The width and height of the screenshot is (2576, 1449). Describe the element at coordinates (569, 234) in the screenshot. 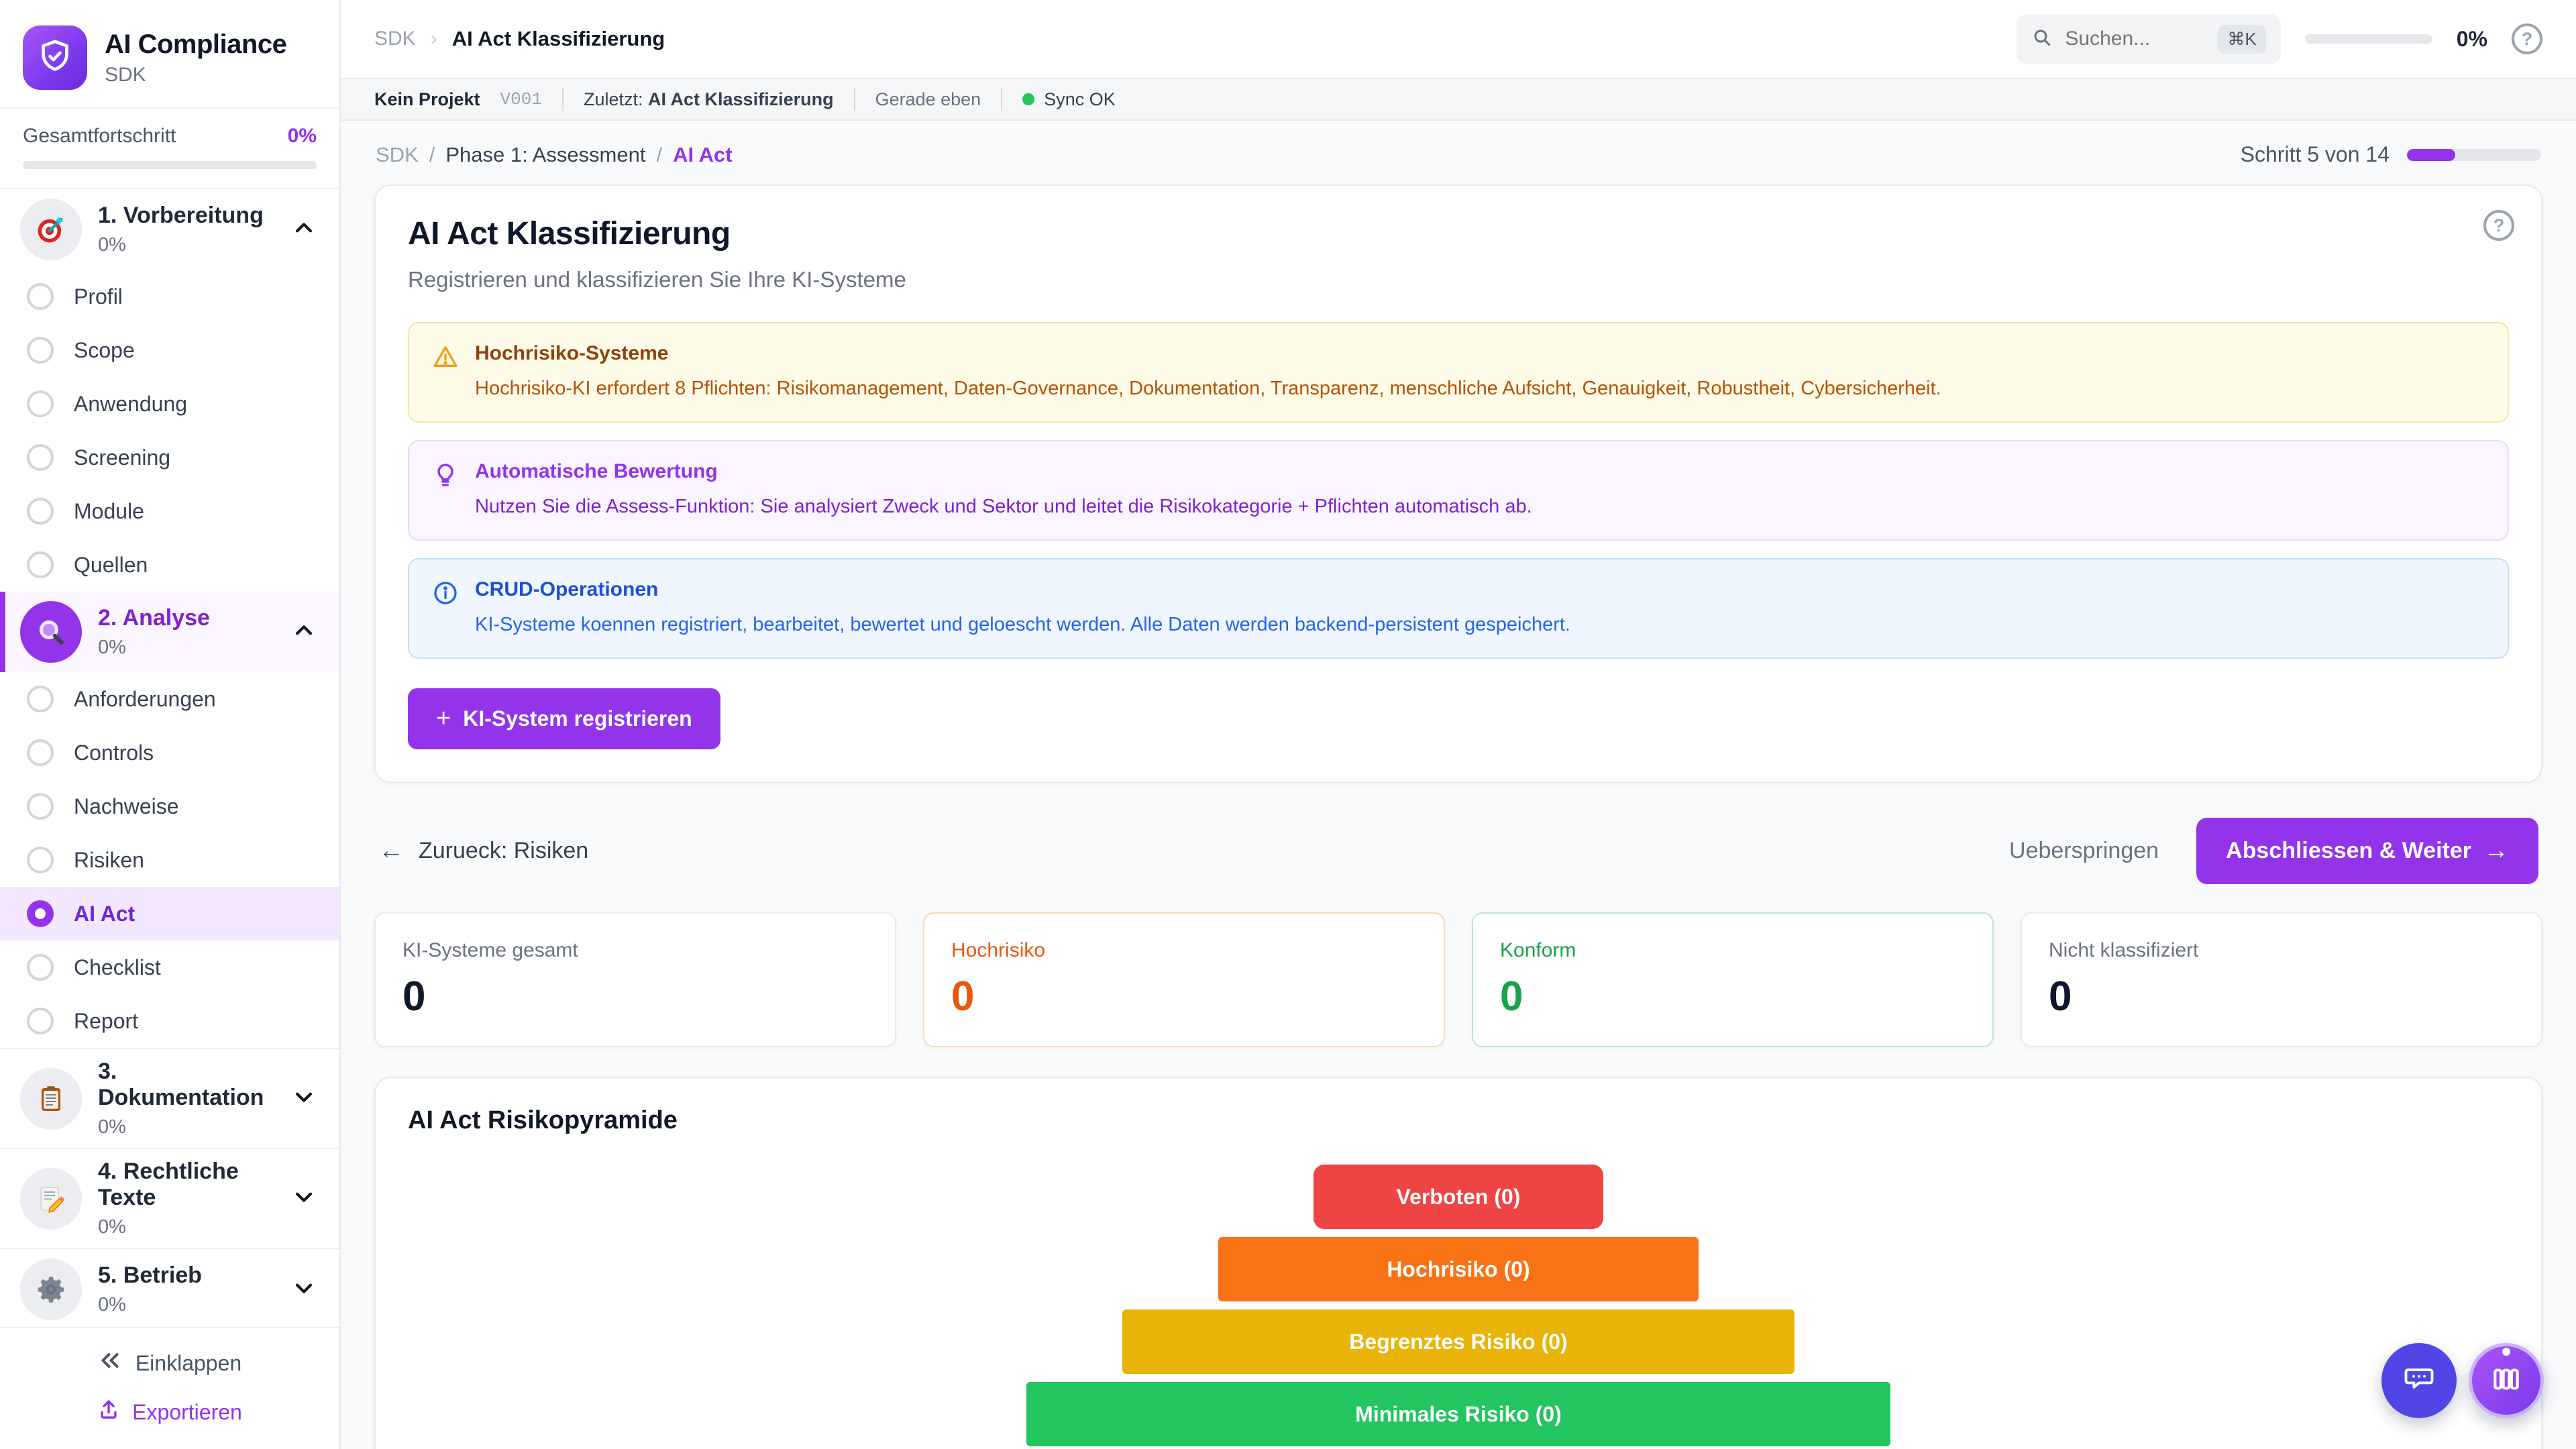

I see `page-title: AI Act Klassifizierung` at that location.